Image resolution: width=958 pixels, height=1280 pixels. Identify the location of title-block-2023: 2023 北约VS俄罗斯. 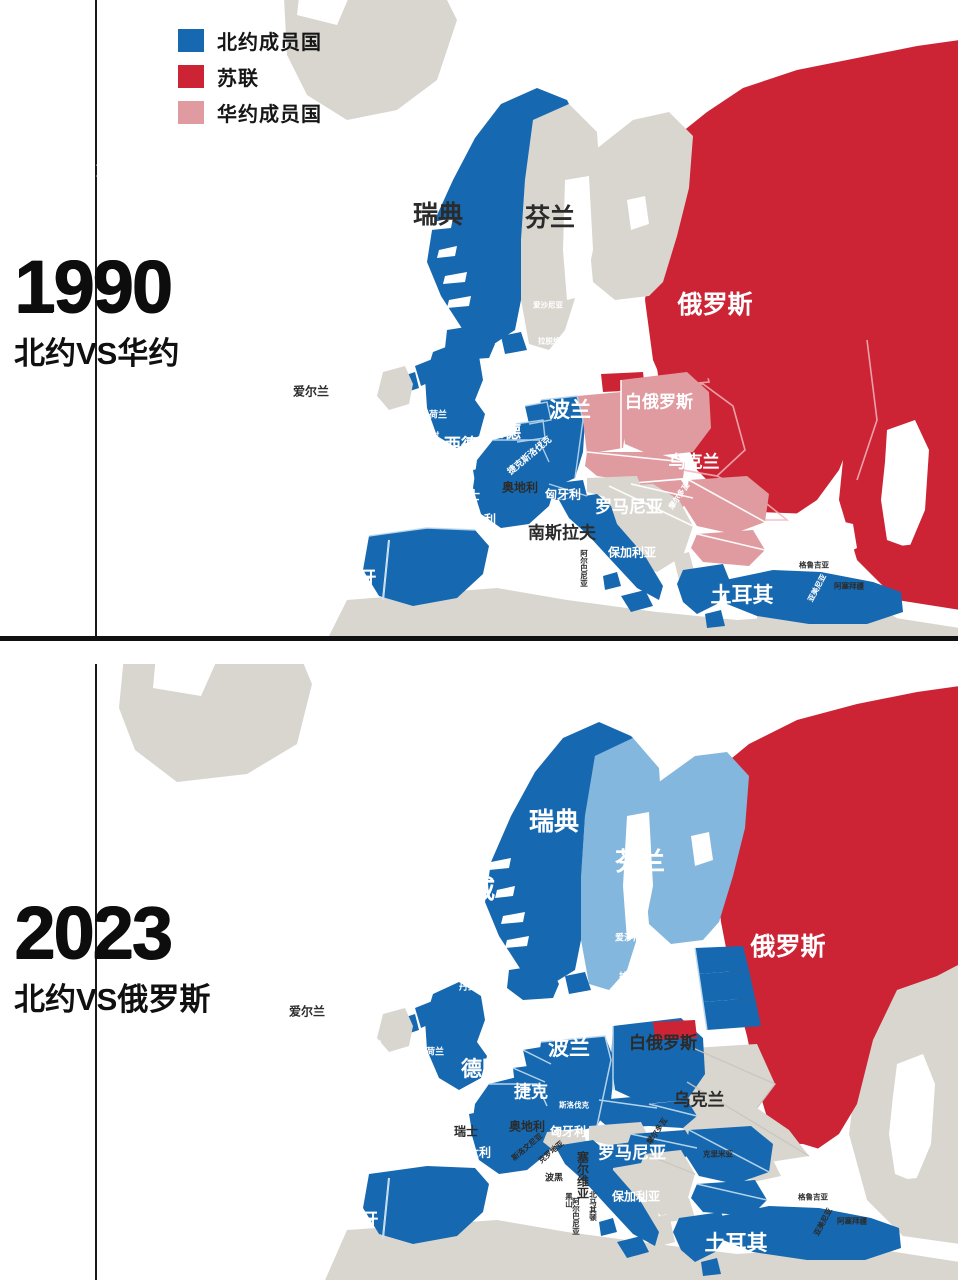
(112, 955).